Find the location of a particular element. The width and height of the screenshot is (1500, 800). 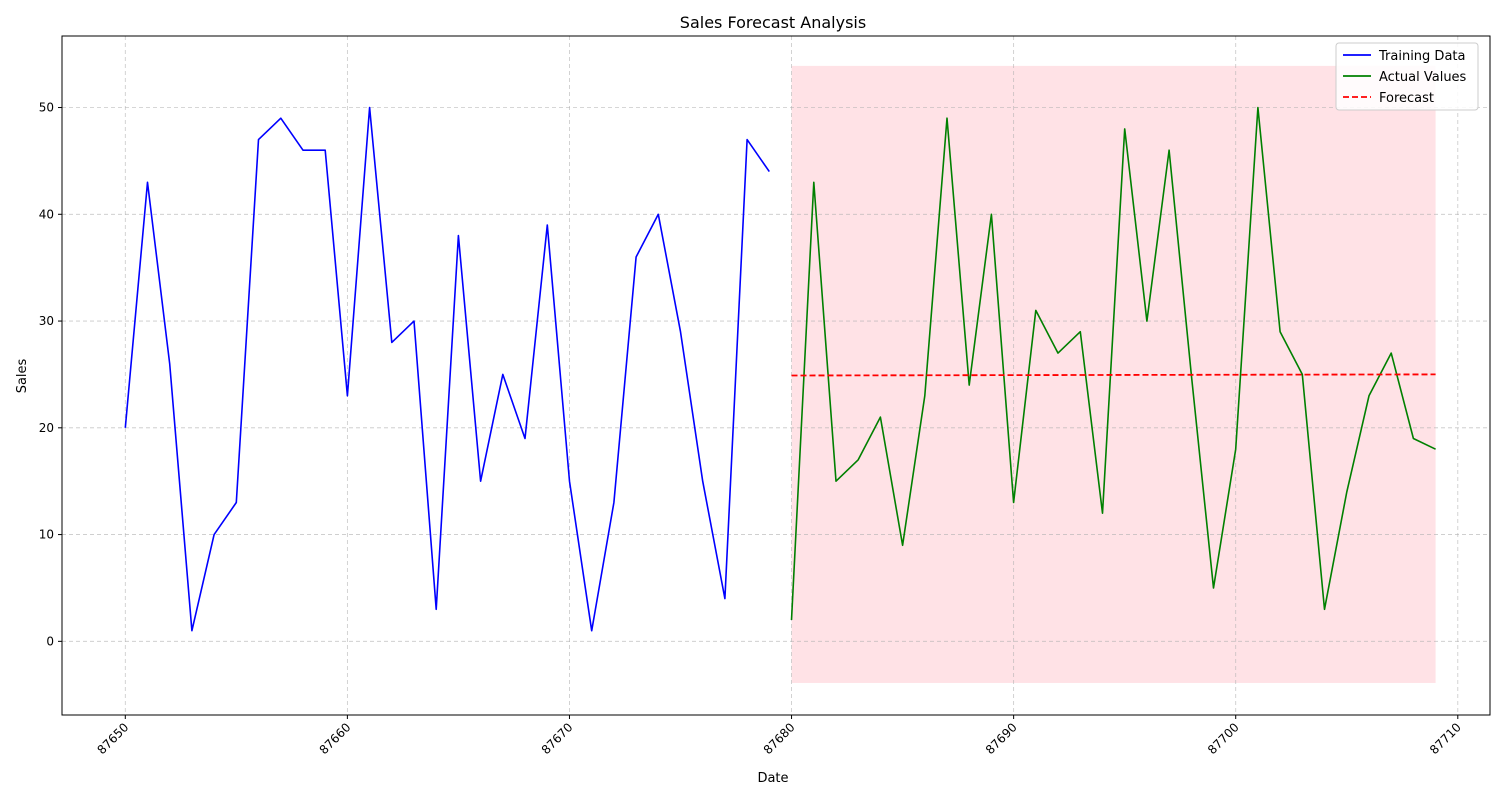

legend-label: Actual Values is located at coordinates (1423, 77).